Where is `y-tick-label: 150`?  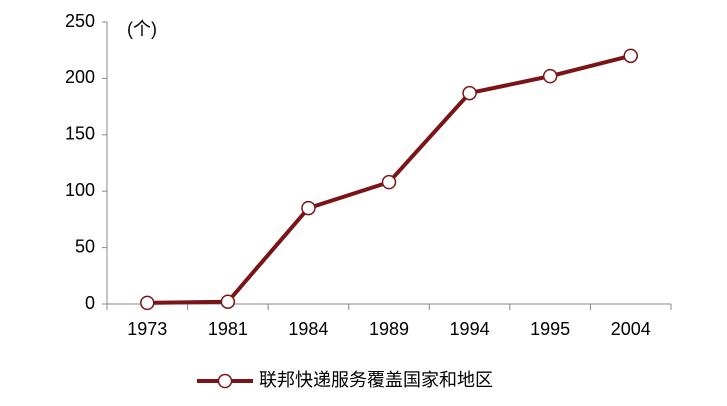
y-tick-label: 150 is located at coordinates (80, 134).